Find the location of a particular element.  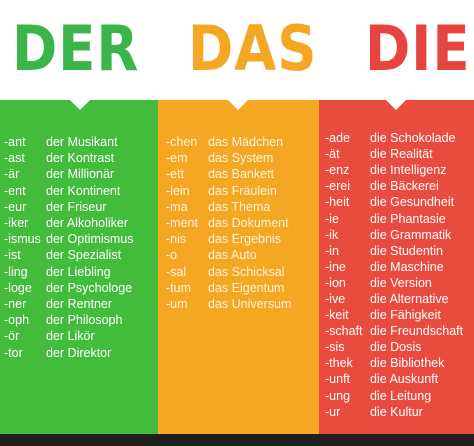

title-die: DIE is located at coordinates (418, 48).